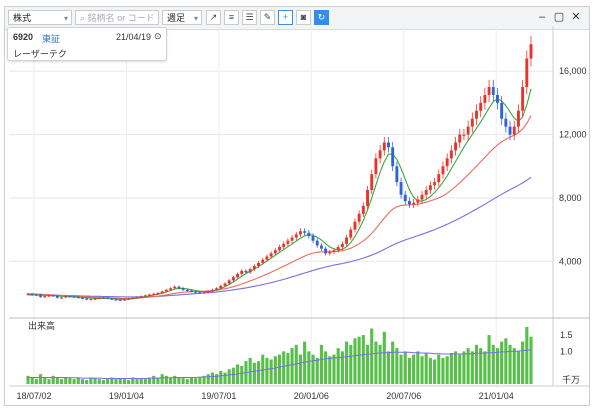 Image resolution: width=600 pixels, height=413 pixels. What do you see at coordinates (249, 17) in the screenshot?
I see `list-button: ☰` at bounding box center [249, 17].